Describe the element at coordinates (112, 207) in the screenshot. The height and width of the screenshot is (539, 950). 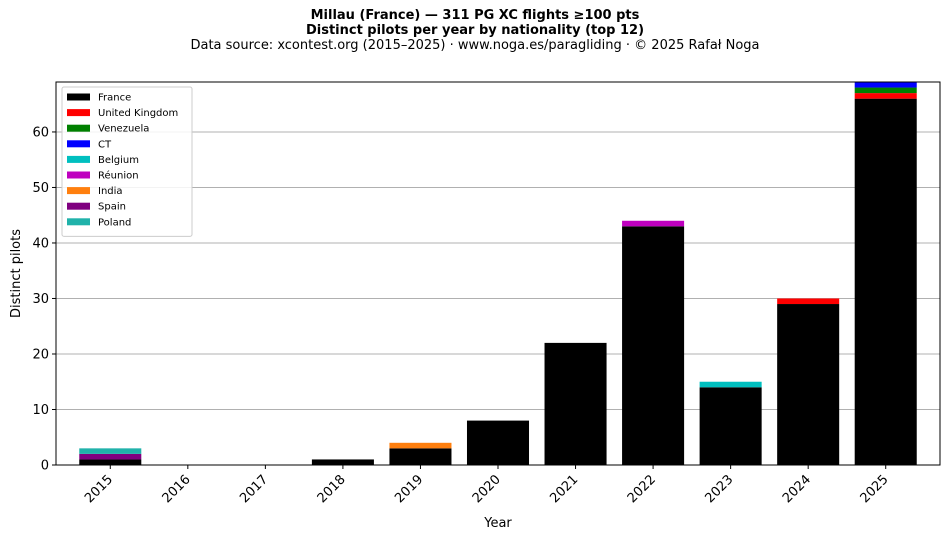
I see `legend-label: Spain` at that location.